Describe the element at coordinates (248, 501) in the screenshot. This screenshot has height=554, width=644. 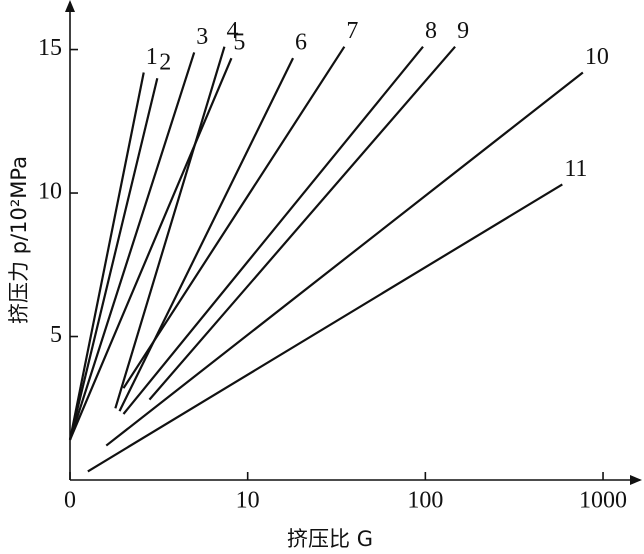
I see `x-tick-label: 10` at that location.